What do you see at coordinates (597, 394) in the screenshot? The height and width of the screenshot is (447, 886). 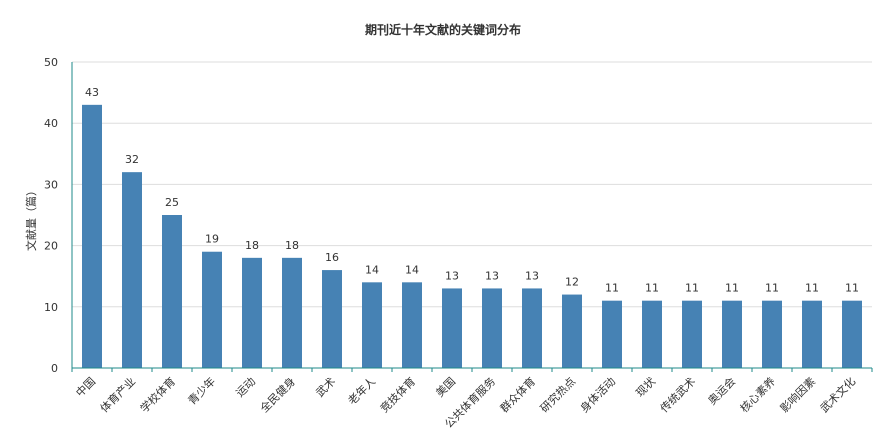 I see `x-tick-label: 身体活动` at bounding box center [597, 394].